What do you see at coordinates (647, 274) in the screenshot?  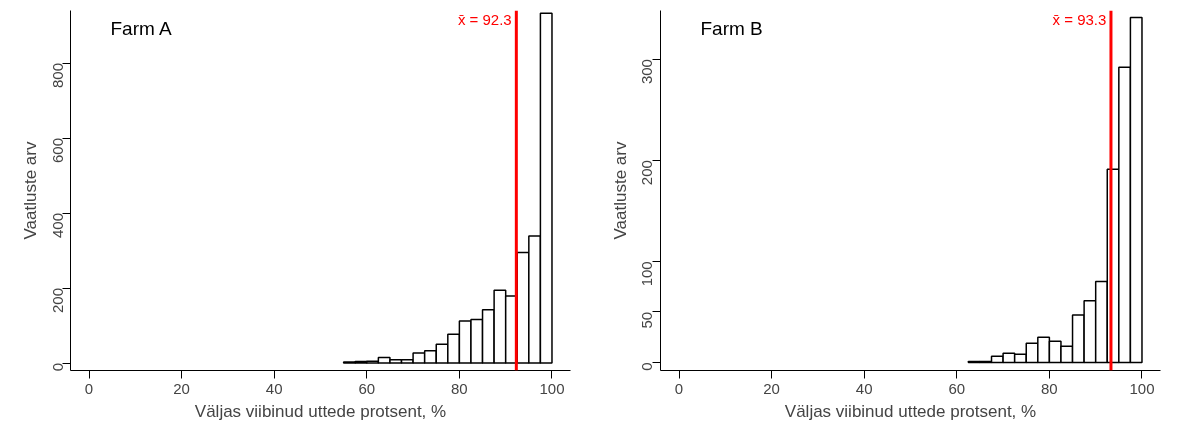 I see `y-tick-label: 100` at bounding box center [647, 274].